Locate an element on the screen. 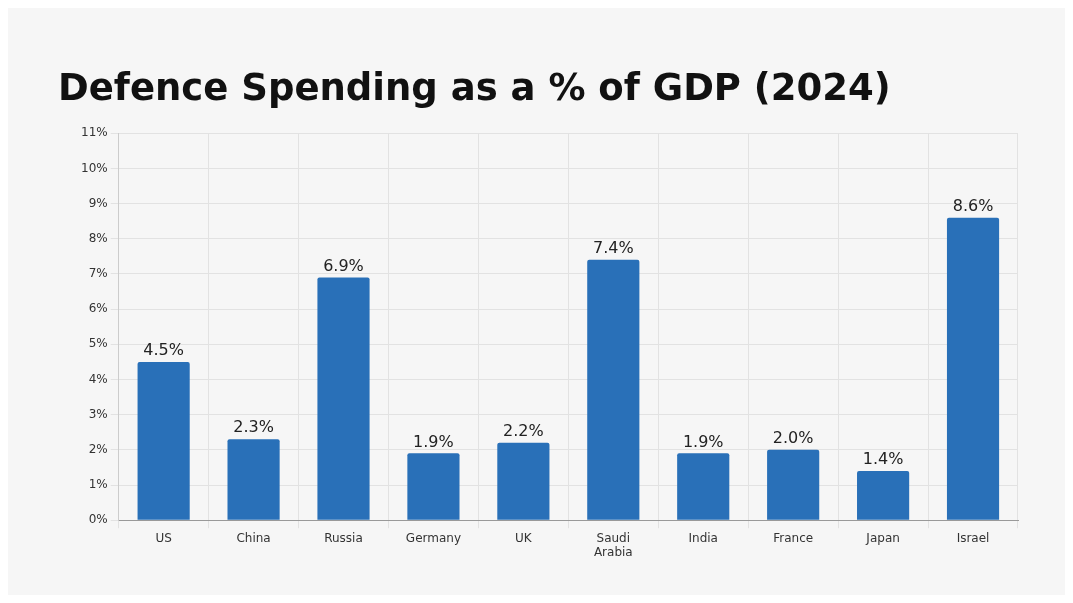  x-tick-label: Israel is located at coordinates (973, 537).